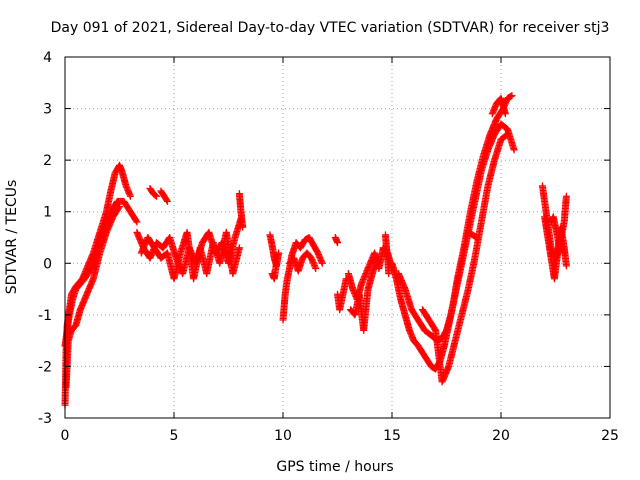 The image size is (640, 480). What do you see at coordinates (45, 367) in the screenshot?
I see `y-tick-label: -2` at bounding box center [45, 367].